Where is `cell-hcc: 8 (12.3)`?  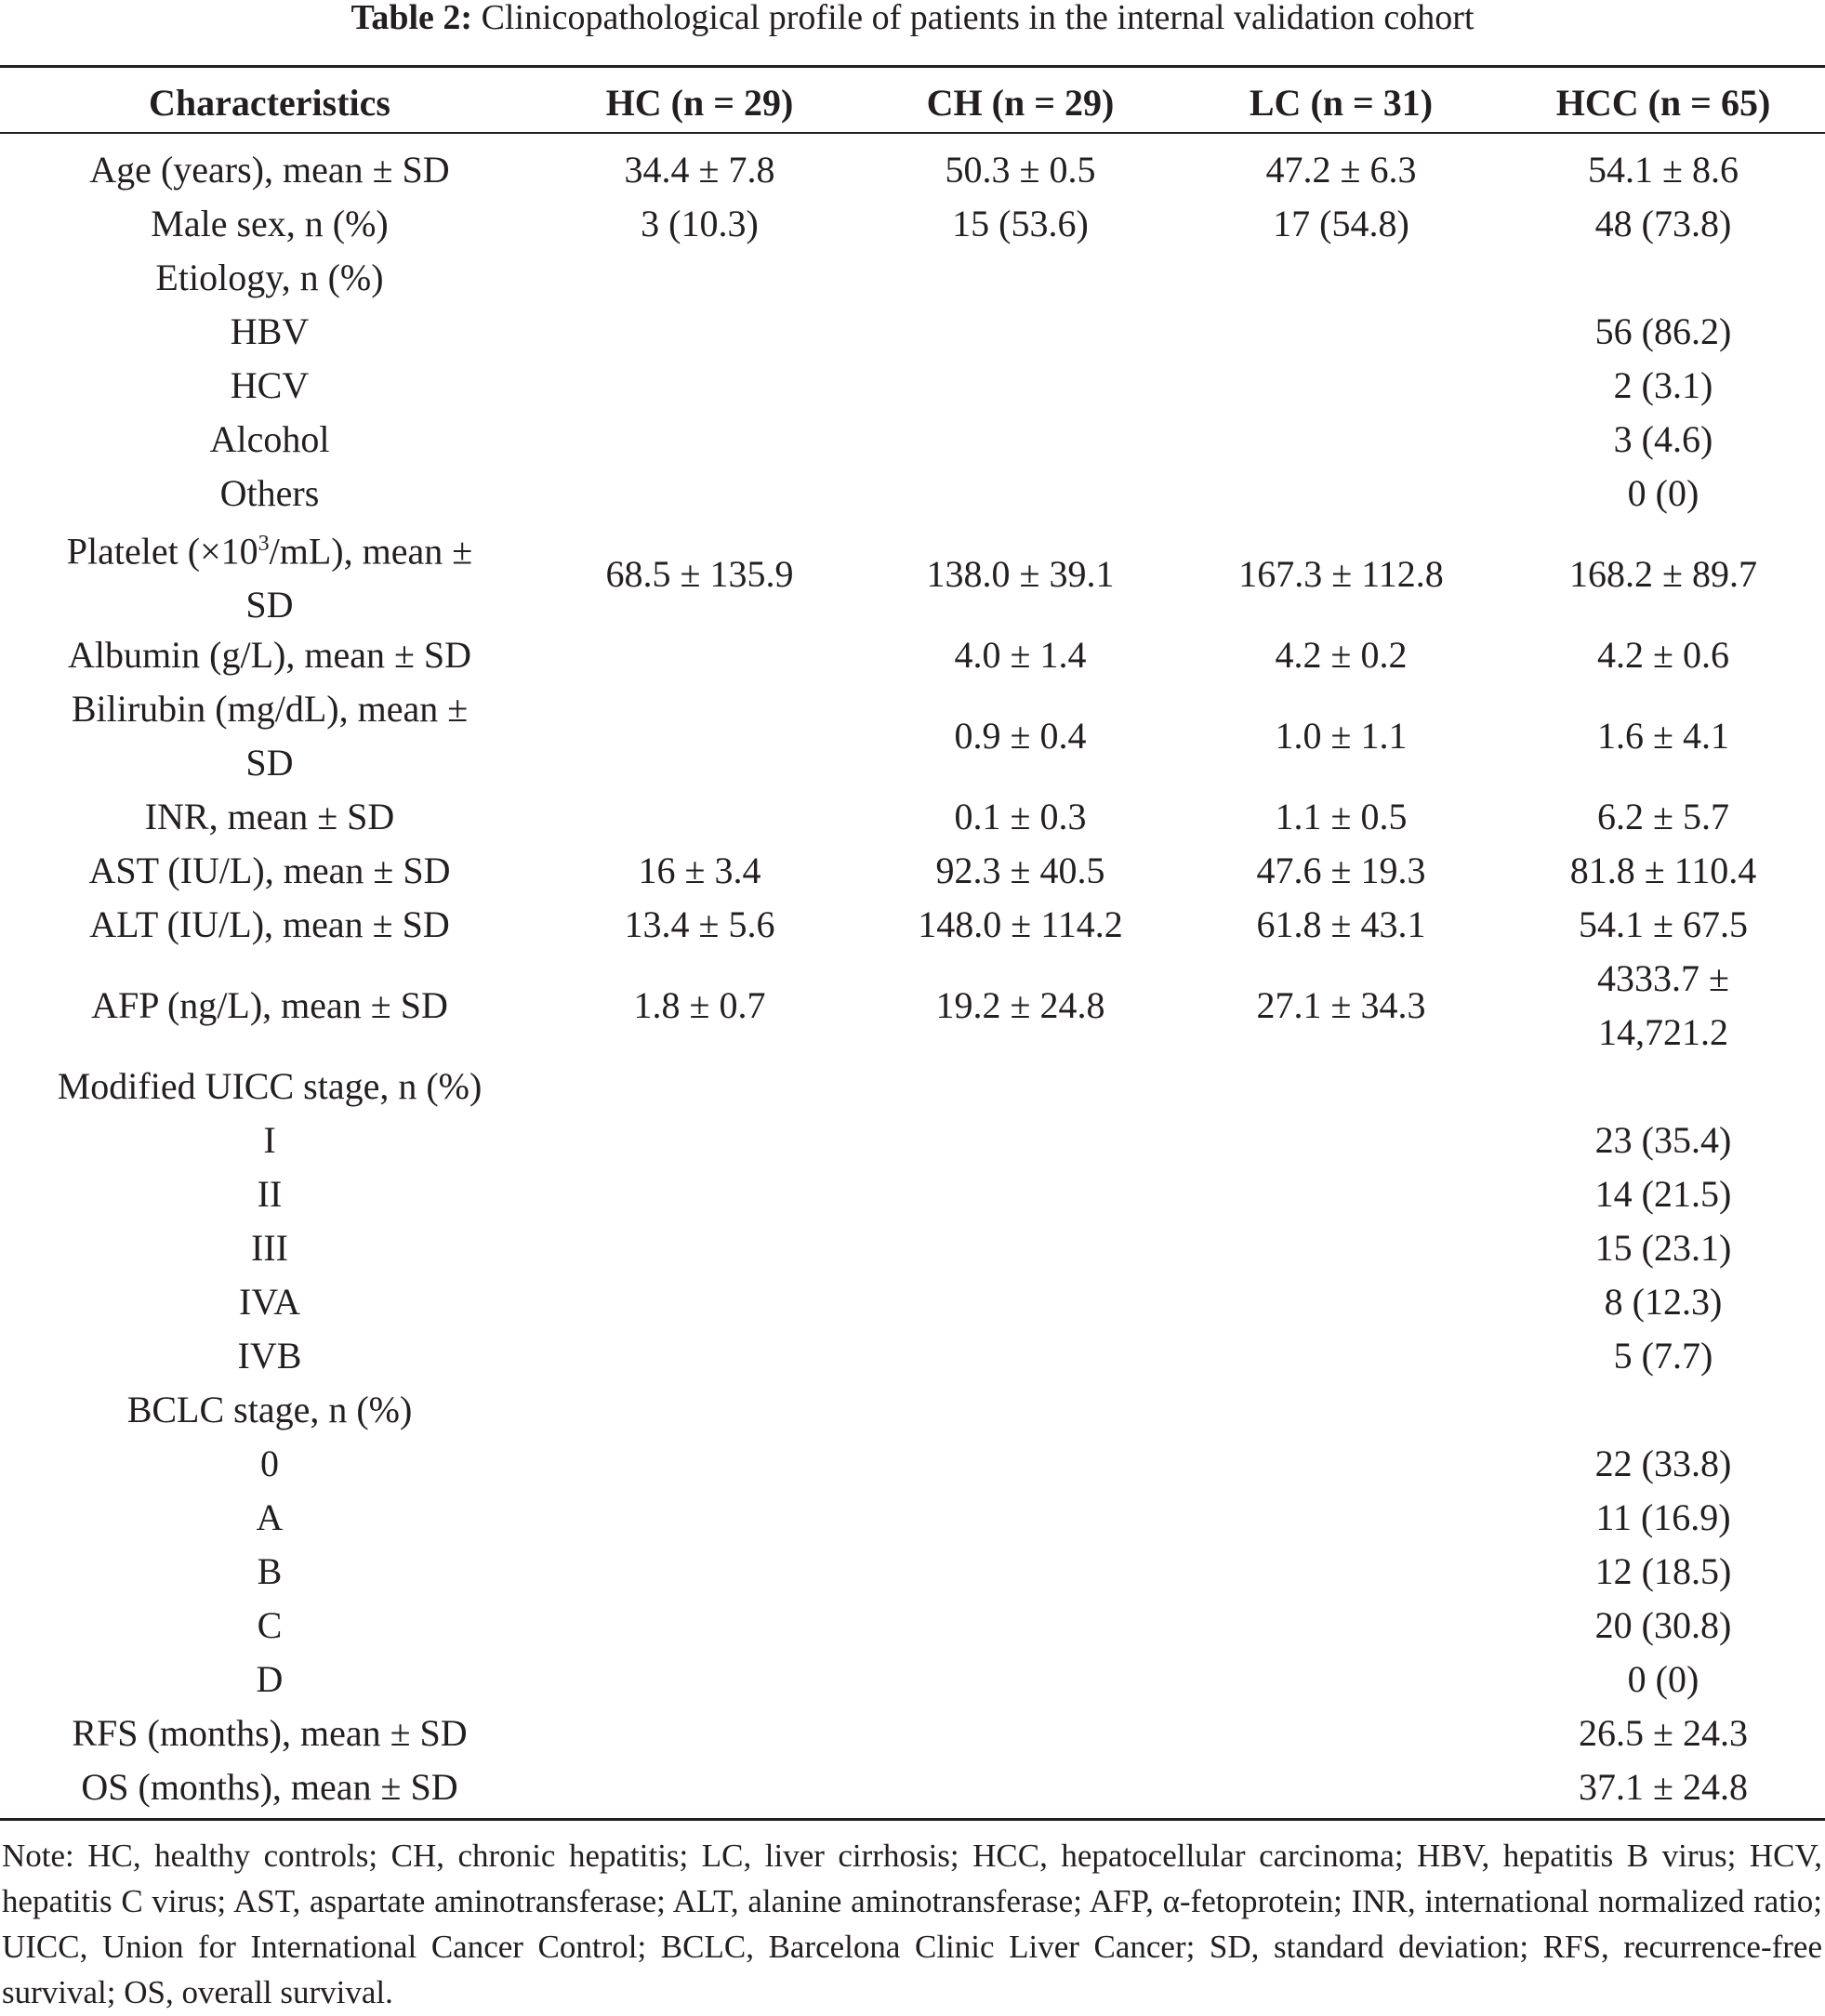
cell-hcc: 8 (12.3) is located at coordinates (1663, 1302).